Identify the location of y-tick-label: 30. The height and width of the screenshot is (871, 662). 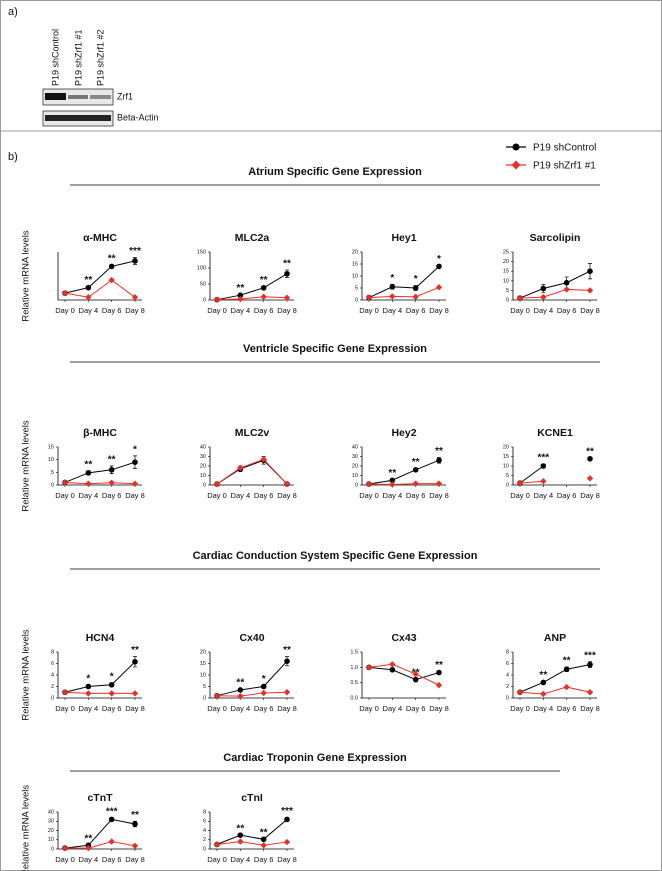
(203, 457).